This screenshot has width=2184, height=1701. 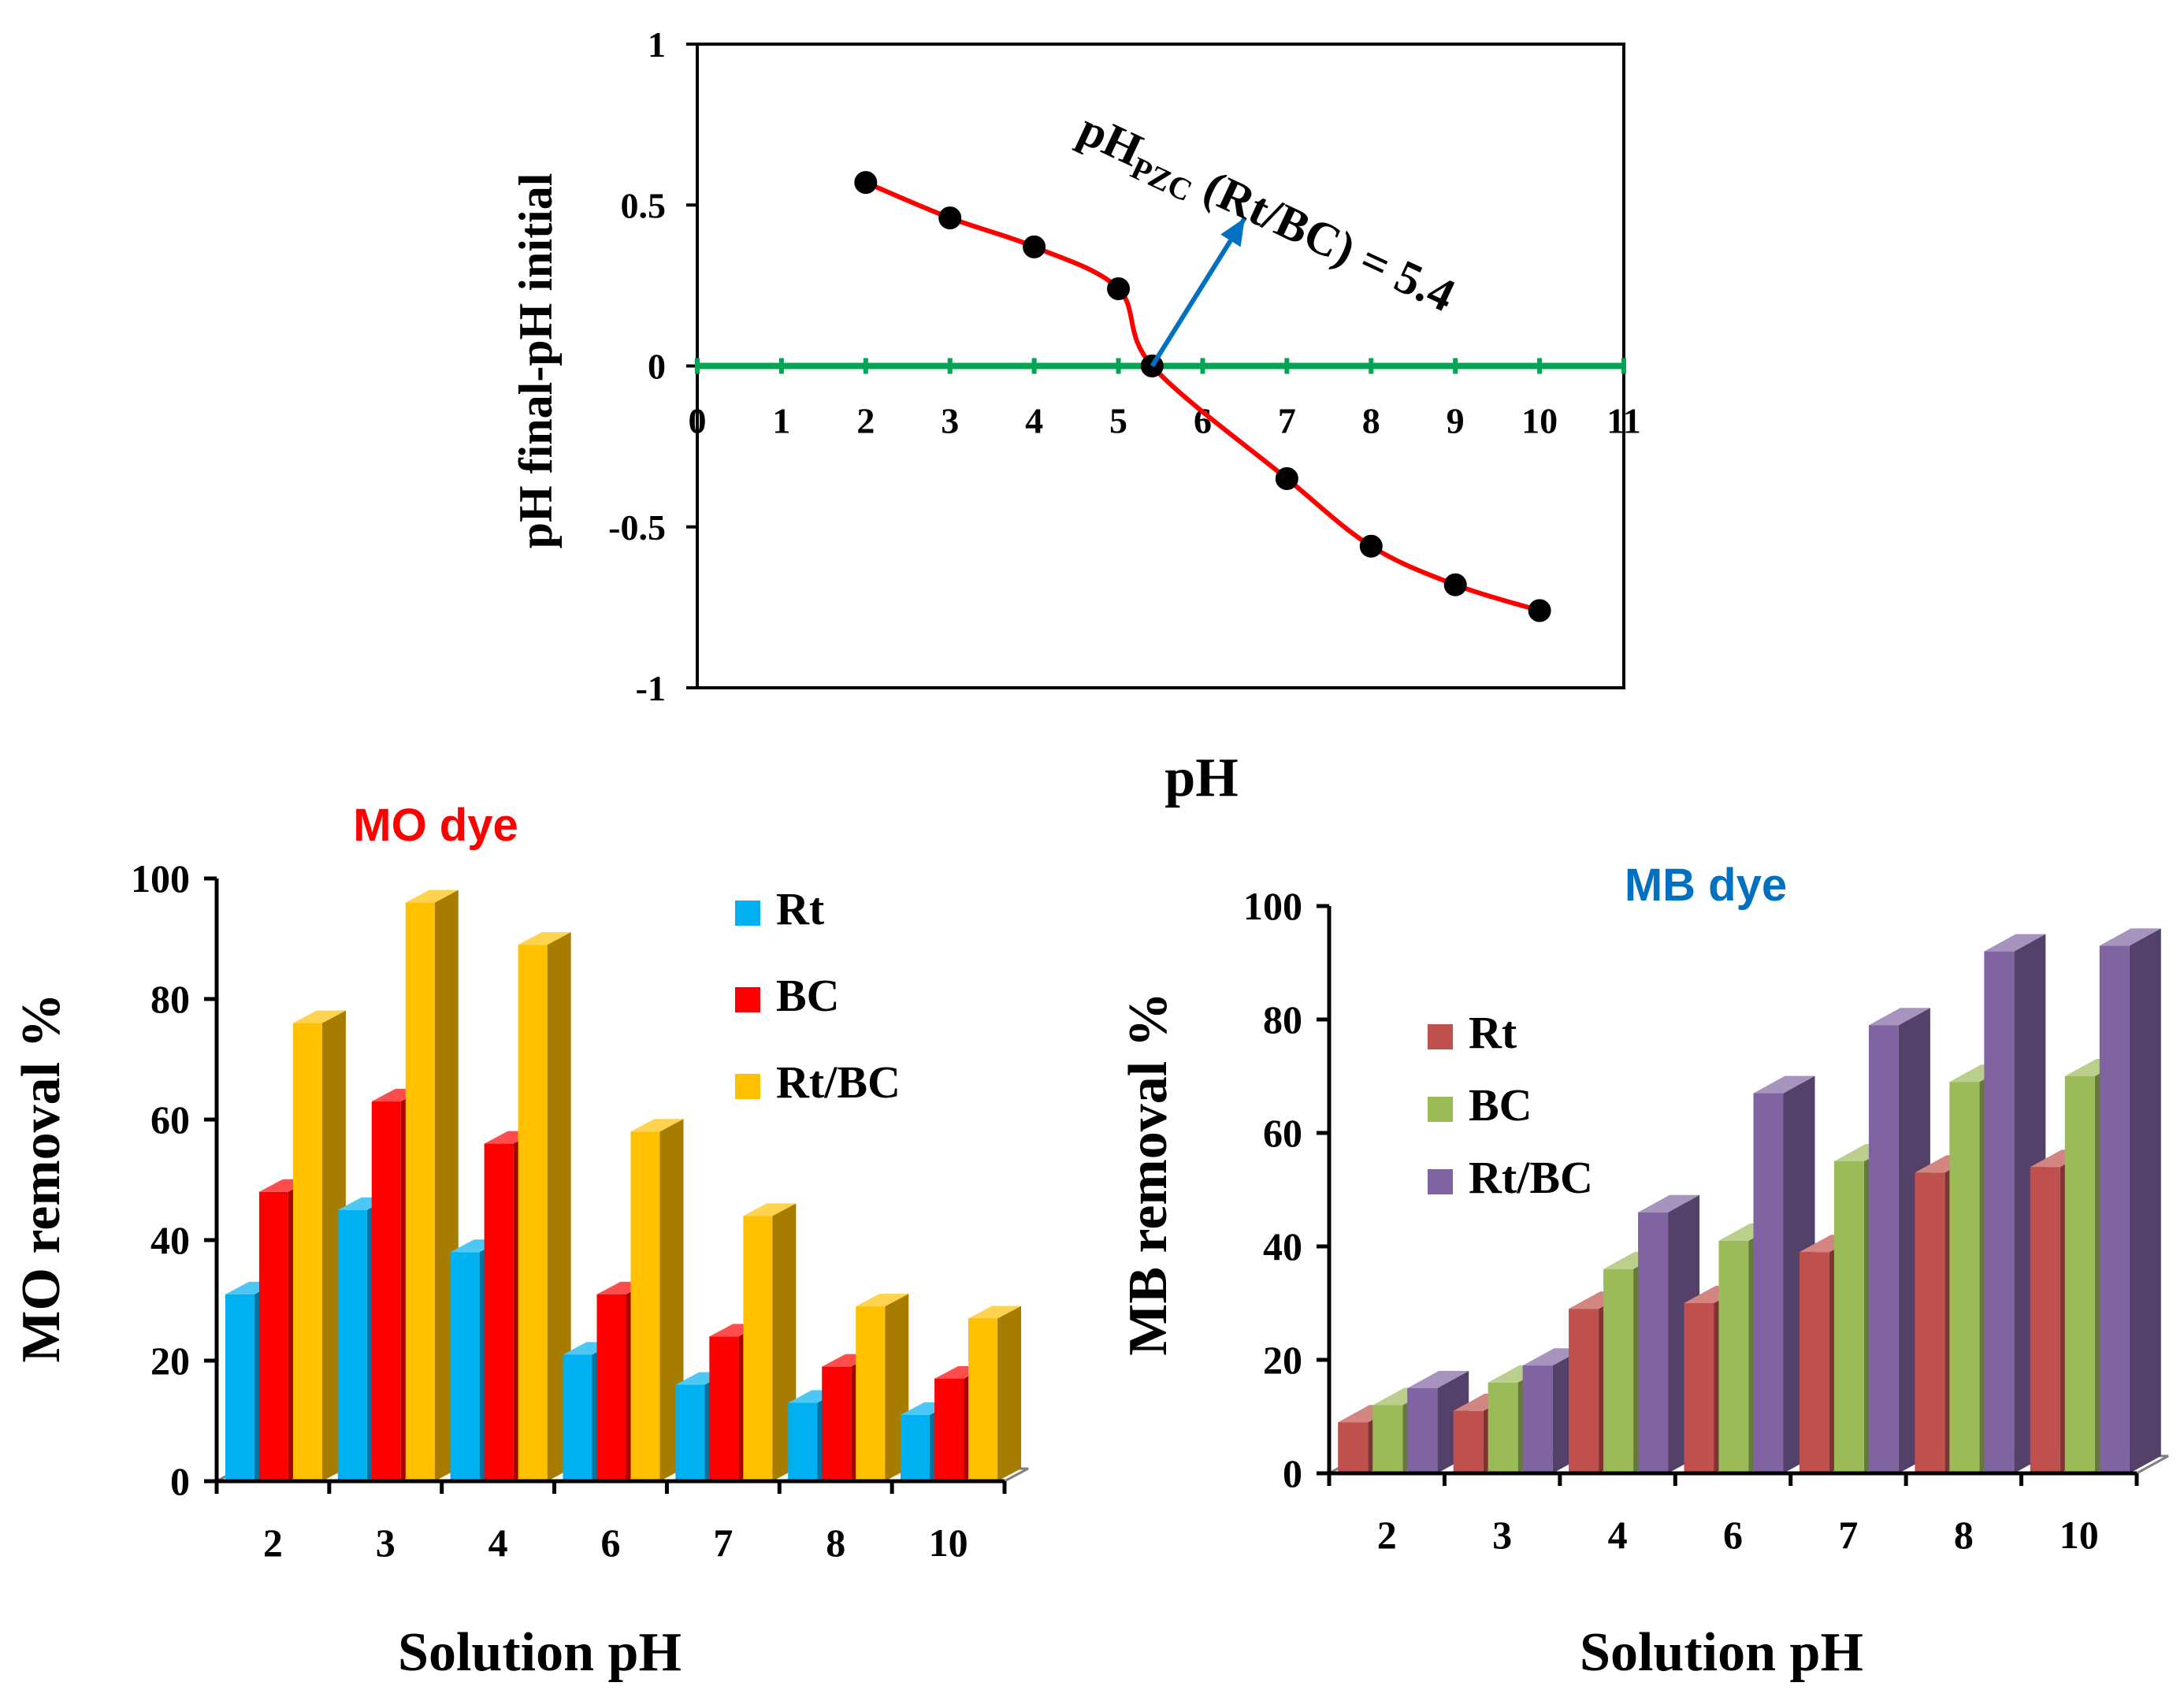 I want to click on mo-legend-label: Rt/BC, so click(x=838, y=1082).